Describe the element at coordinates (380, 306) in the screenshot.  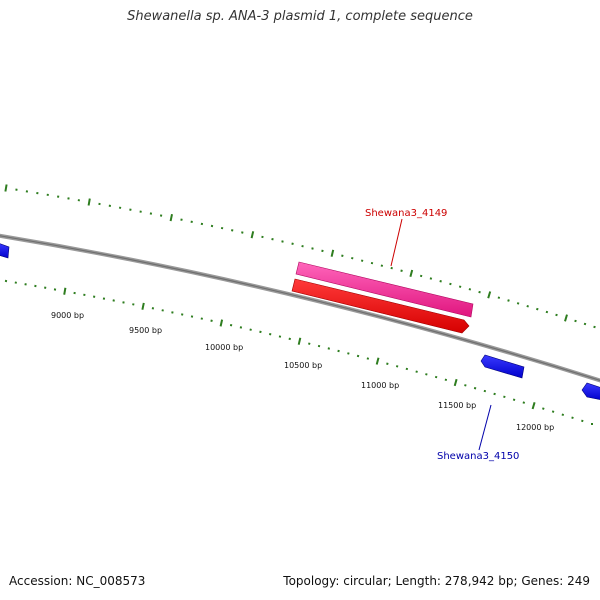
I see `gene-4149-red-arrow` at that location.